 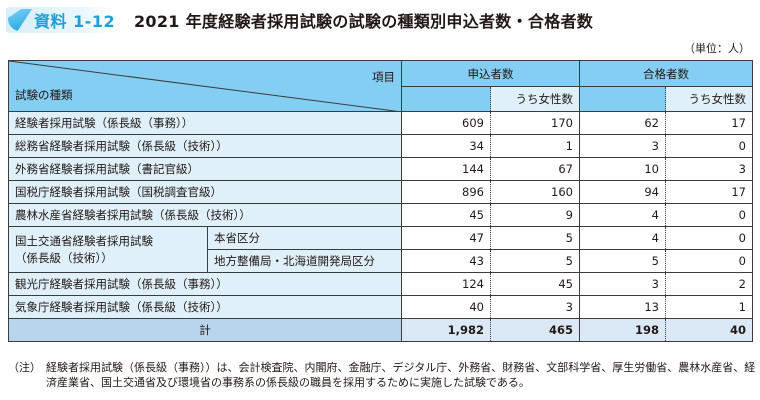 I want to click on mlit-group-label: 国土交通省経験者採用試験 （係長級（技術））, so click(x=108, y=249).